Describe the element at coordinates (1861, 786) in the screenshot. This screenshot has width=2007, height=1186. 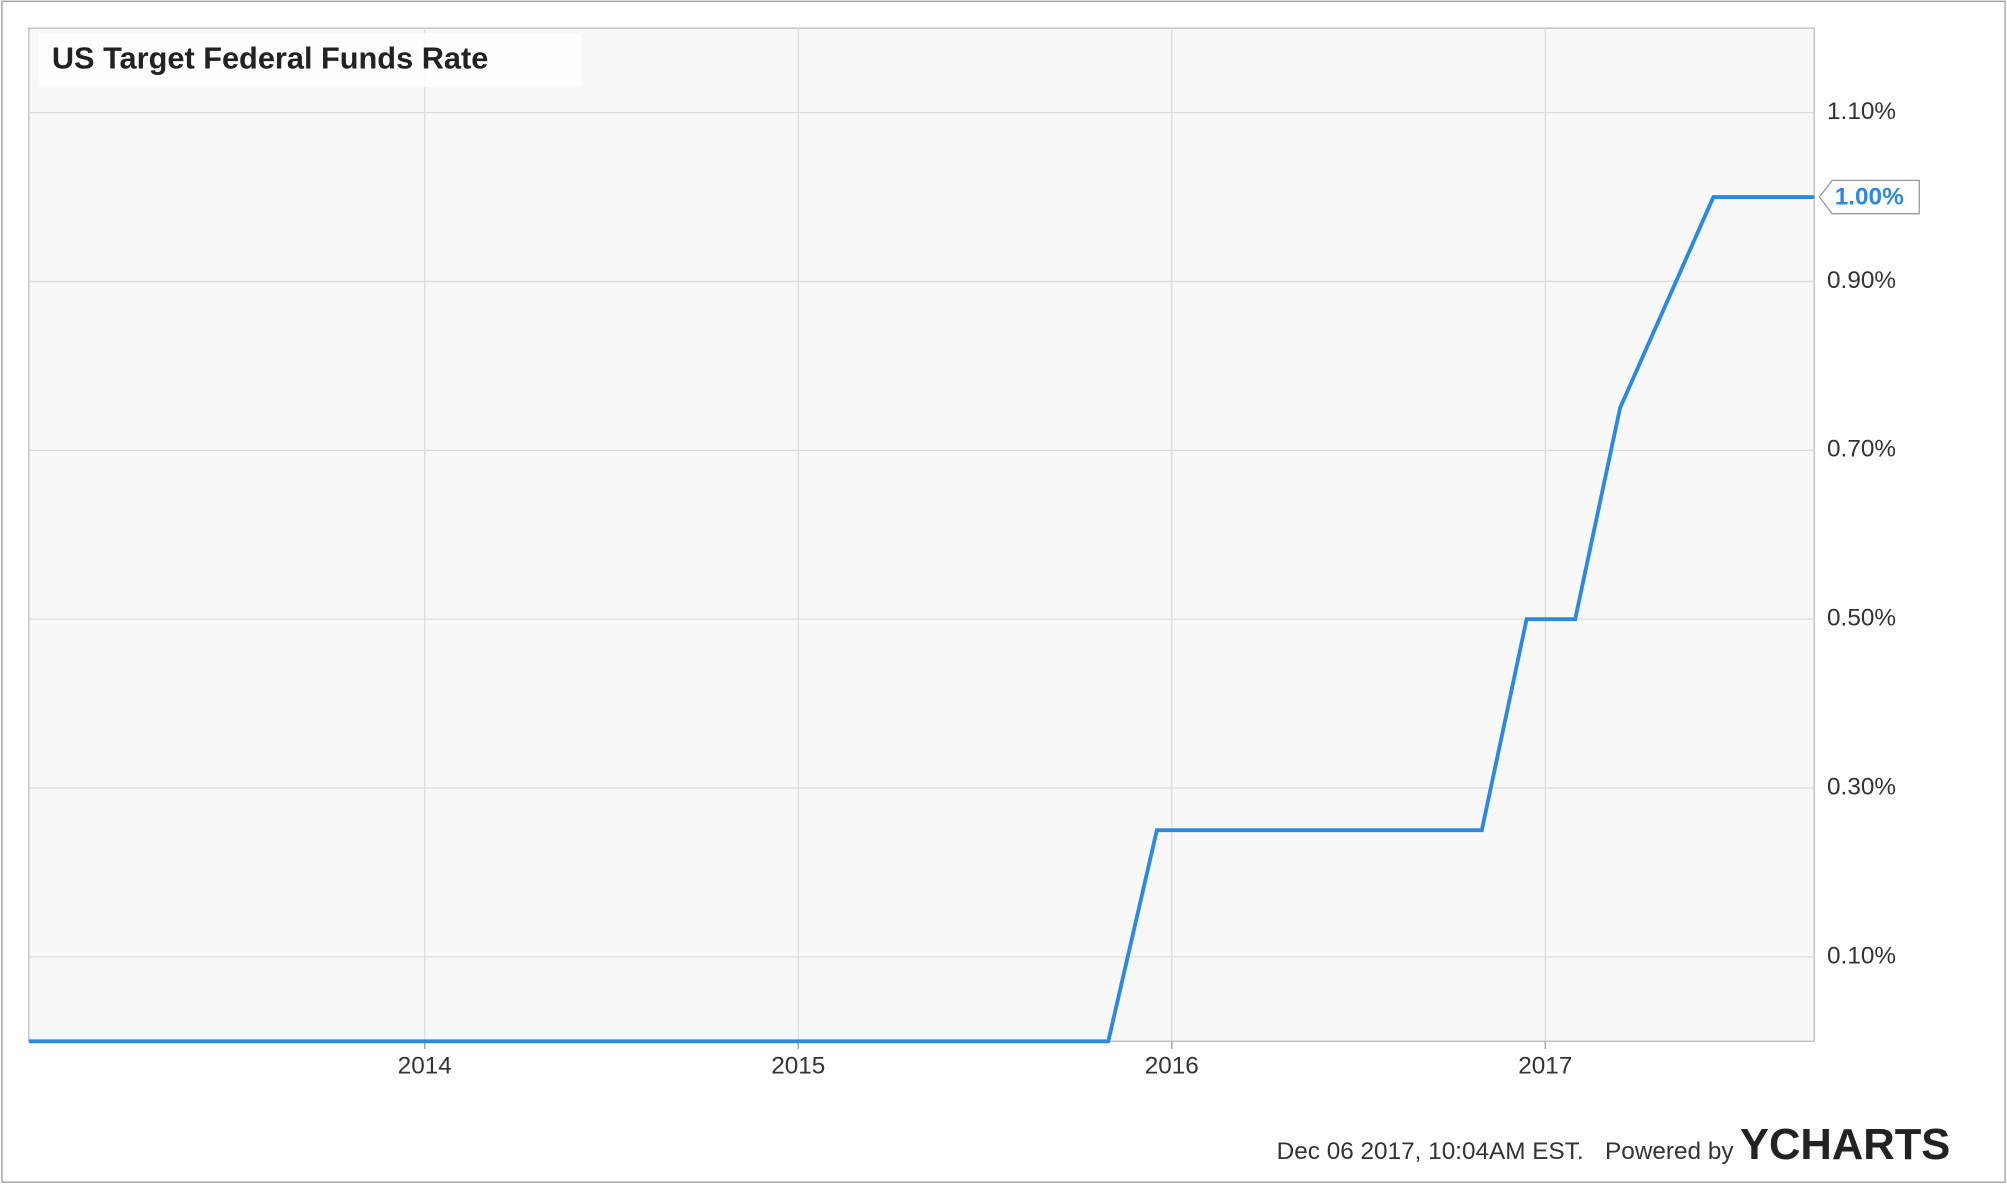
I see `y-tick-label: 0.30%` at that location.